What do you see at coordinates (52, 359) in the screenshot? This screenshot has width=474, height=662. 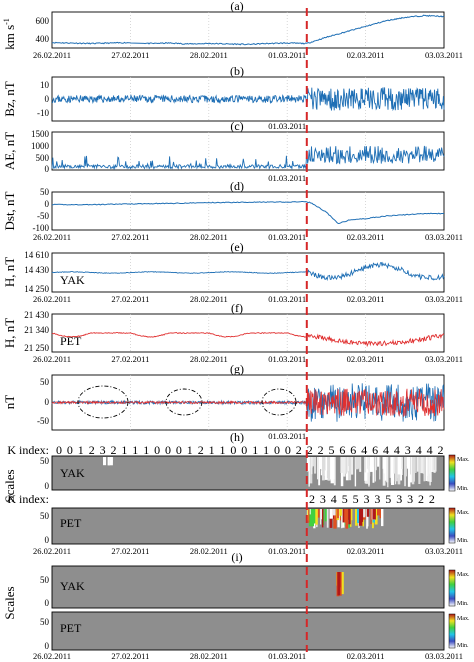 I see `xtick-f-0: 26.02.2011` at bounding box center [52, 359].